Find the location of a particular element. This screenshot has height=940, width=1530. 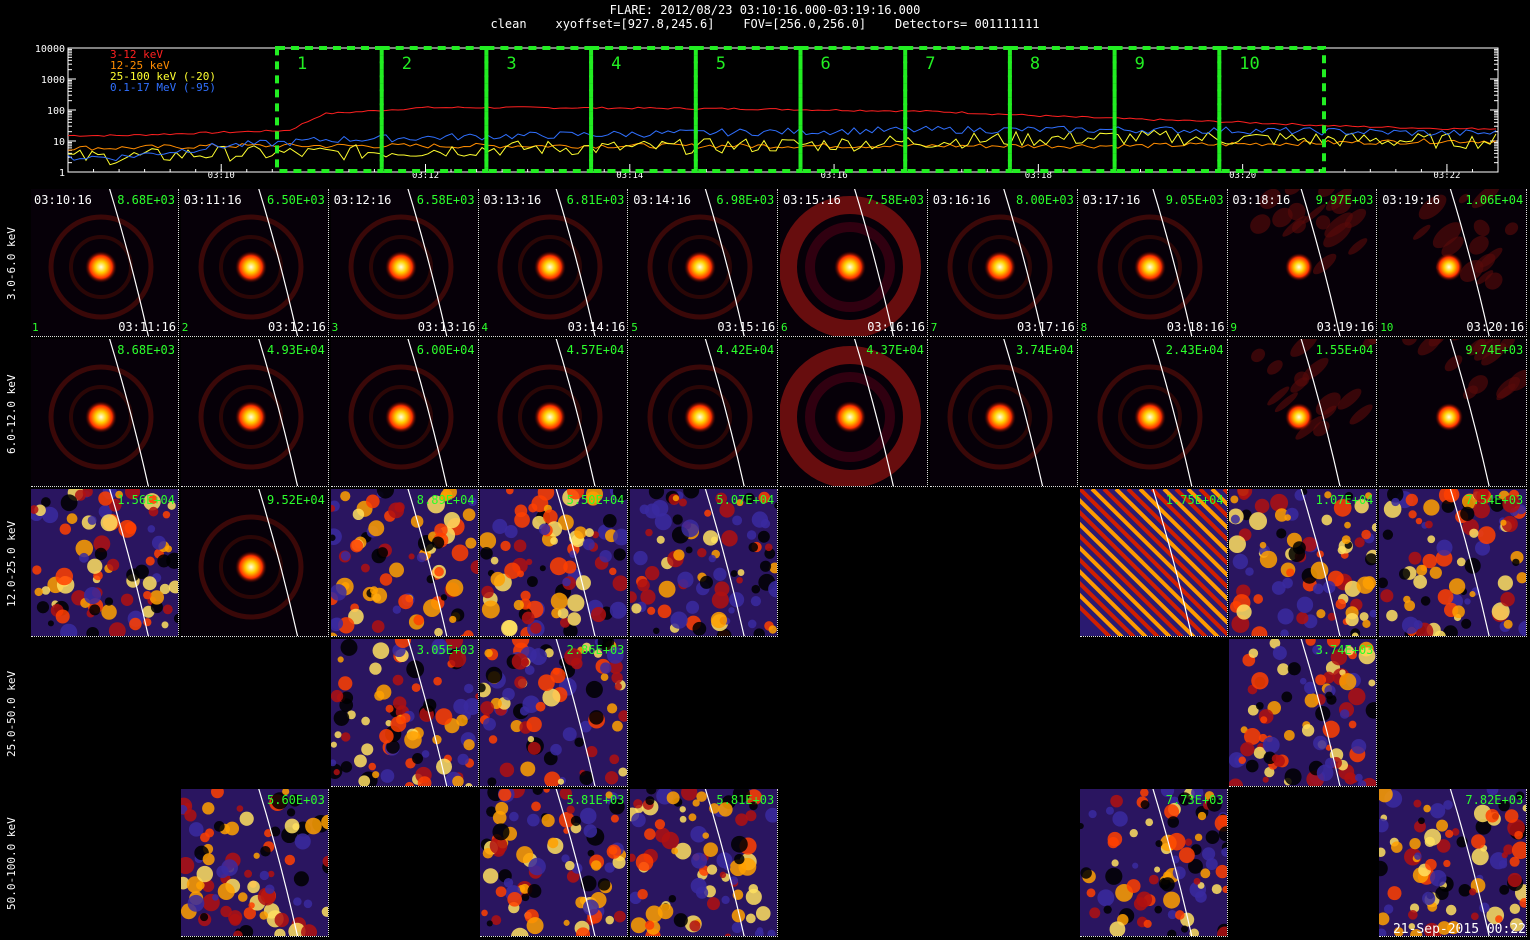

image-tile: 4.93E+04 is located at coordinates (254, 413).